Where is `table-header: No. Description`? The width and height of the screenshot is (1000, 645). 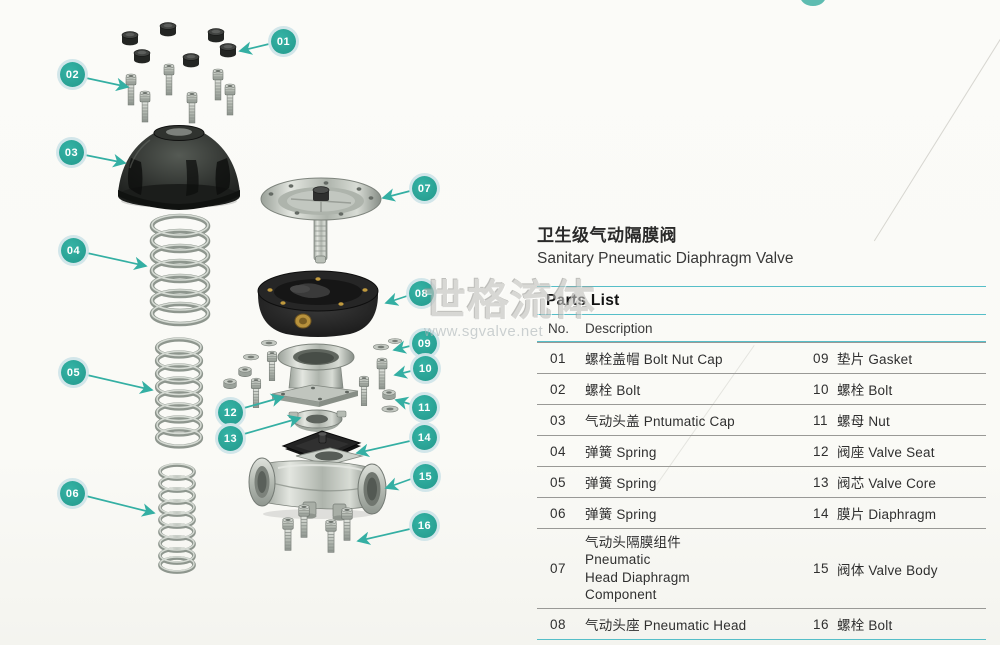
table-header: No. Description is located at coordinates (761, 328).